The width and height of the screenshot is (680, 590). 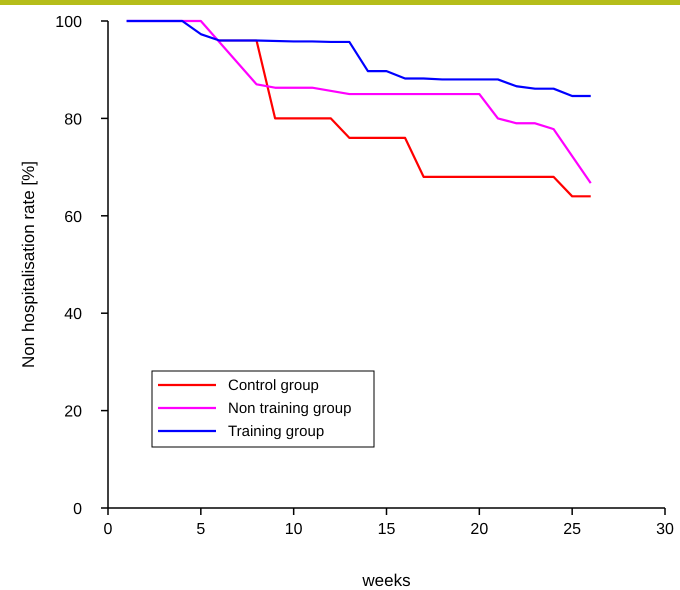 I want to click on x-tick-label: 30, so click(x=665, y=529).